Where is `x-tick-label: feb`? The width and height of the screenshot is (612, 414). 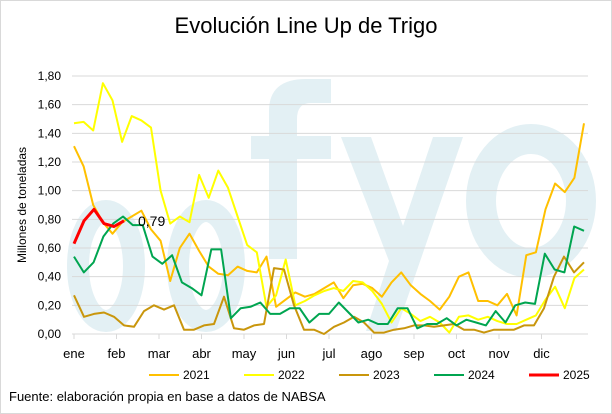
x-tick-label: feb is located at coordinates (116, 353).